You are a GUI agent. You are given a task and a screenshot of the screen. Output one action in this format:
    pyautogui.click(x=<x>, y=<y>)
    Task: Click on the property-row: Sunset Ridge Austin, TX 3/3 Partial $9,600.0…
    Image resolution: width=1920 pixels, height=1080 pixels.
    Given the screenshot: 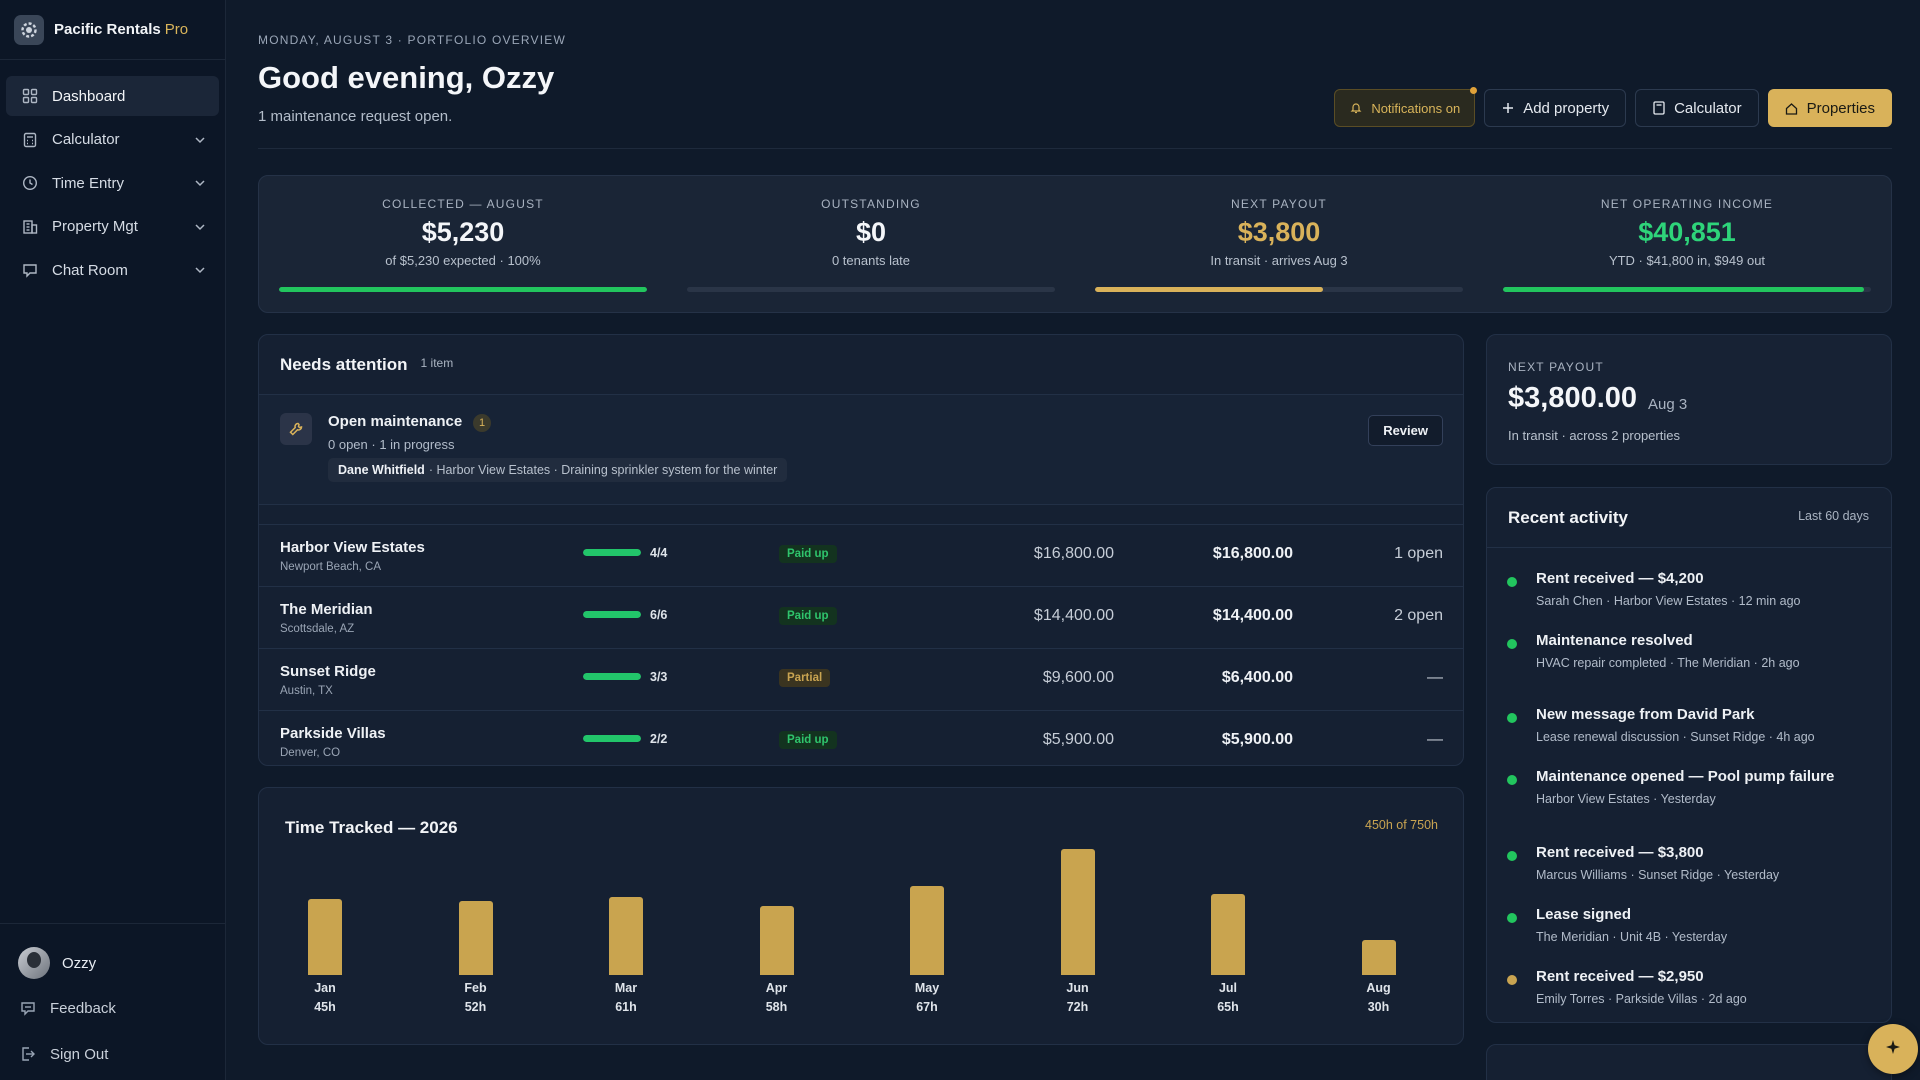 What is the action you would take?
    pyautogui.click(x=861, y=680)
    